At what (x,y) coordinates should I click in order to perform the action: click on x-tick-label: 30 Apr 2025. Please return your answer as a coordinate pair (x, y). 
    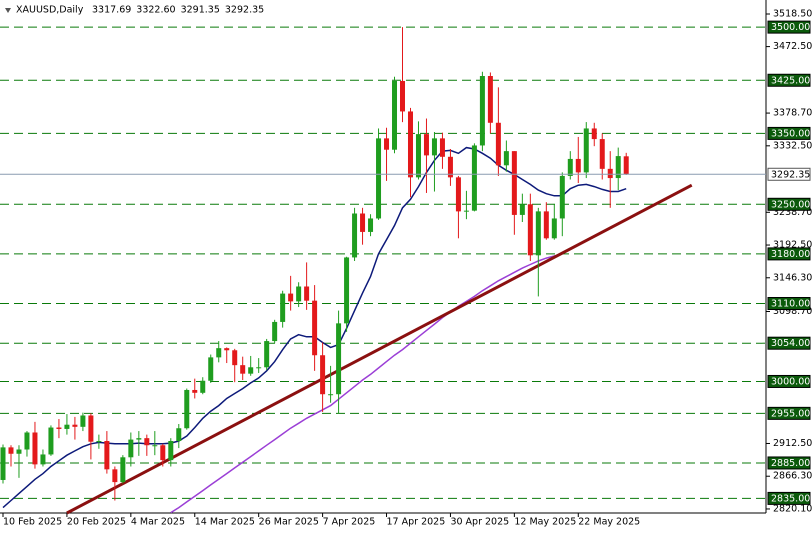
    Looking at the image, I should click on (479, 522).